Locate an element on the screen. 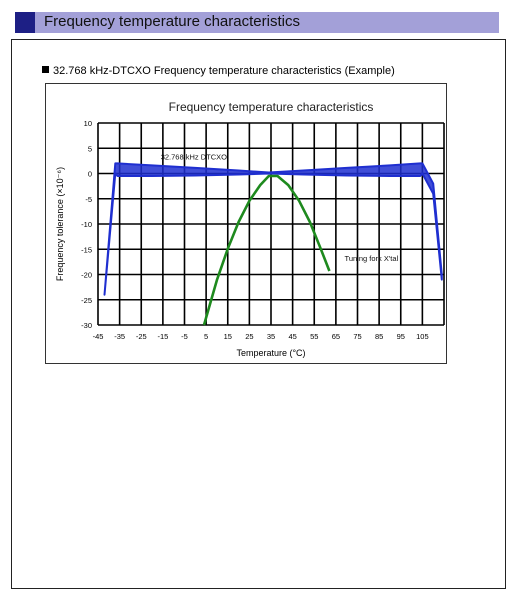 Image resolution: width=531 pixels, height=600 pixels. x-tick-label: -45 is located at coordinates (98, 336).